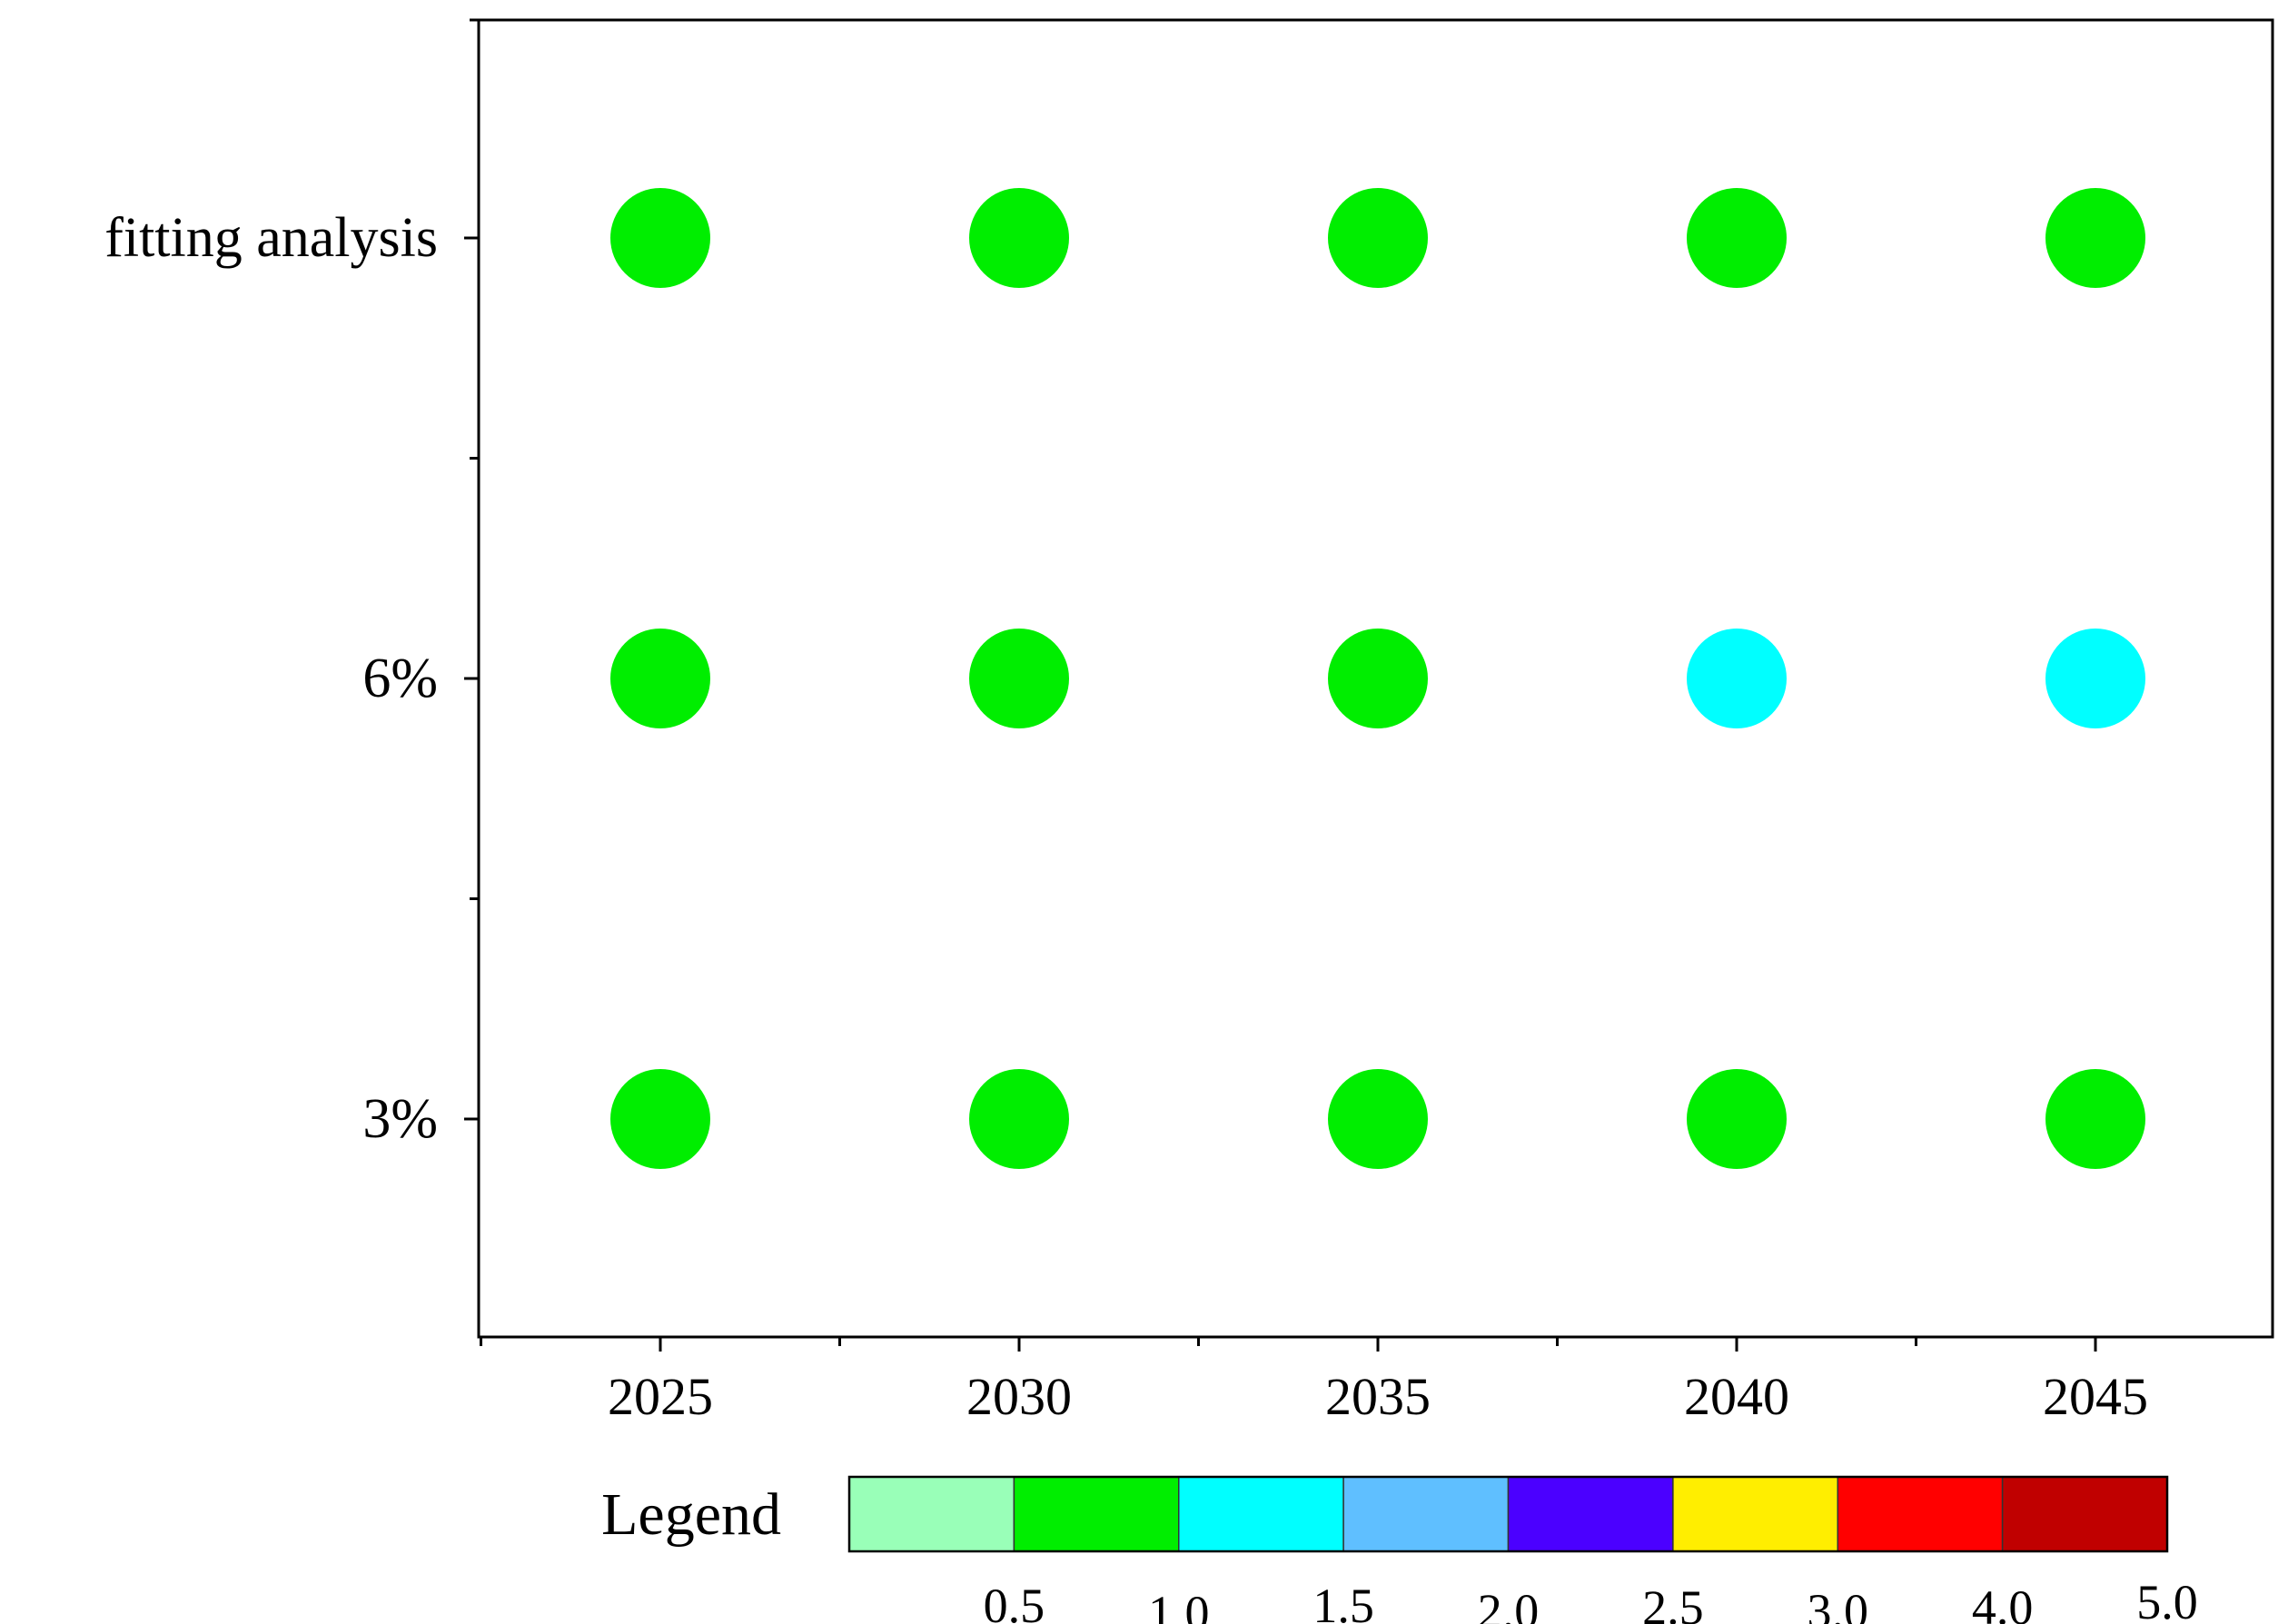 The image size is (2288, 1624). Describe the element at coordinates (1179, 1605) in the screenshot. I see `legend-tick-label: 1.0` at that location.